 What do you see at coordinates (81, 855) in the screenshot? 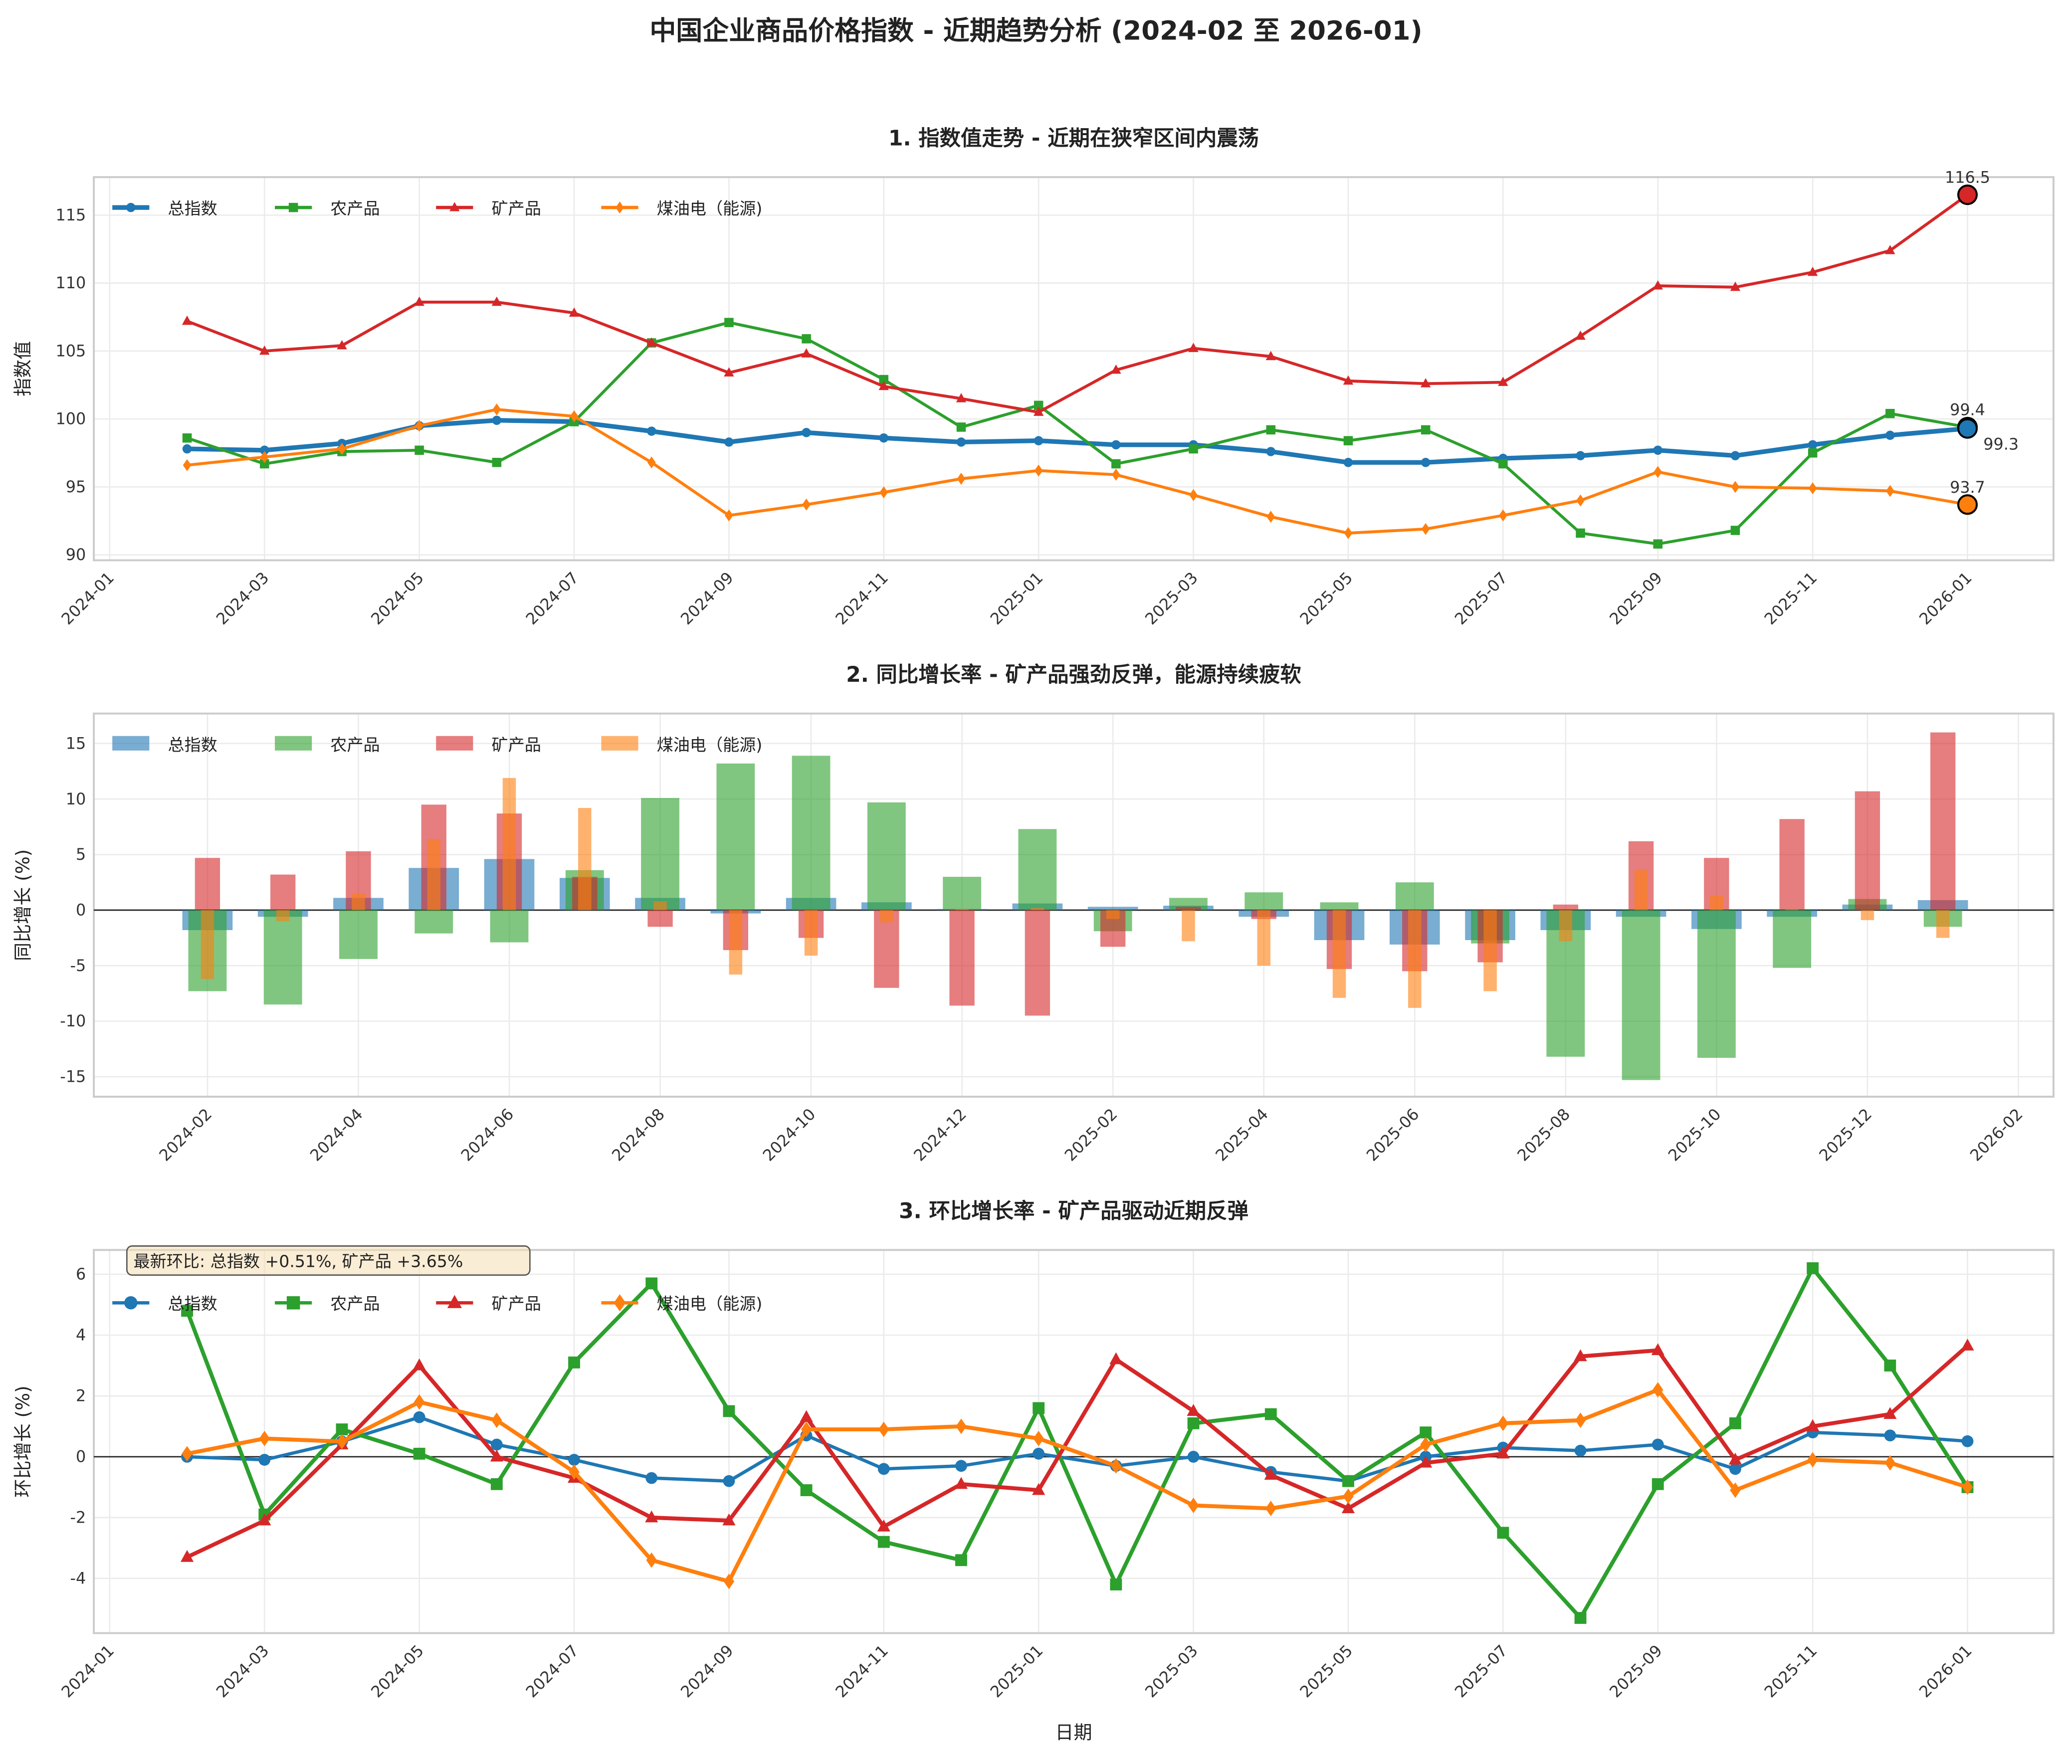
I see `y-tick-label: 5` at bounding box center [81, 855].